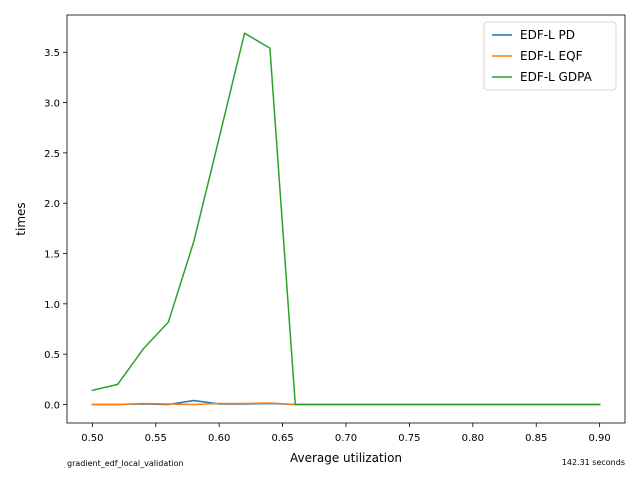 The width and height of the screenshot is (640, 480). What do you see at coordinates (547, 35) in the screenshot?
I see `legend-label: EDF-L PD` at bounding box center [547, 35].